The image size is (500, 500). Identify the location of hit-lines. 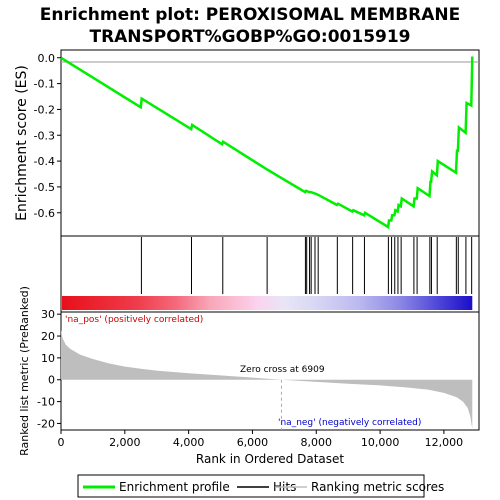
(306, 265).